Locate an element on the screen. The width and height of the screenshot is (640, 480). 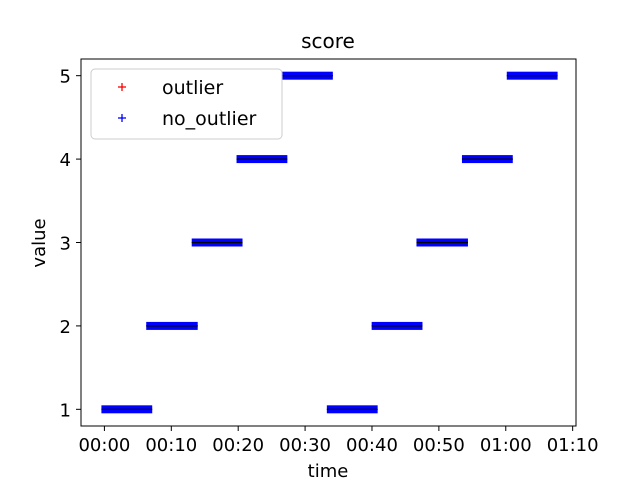
x-tick-label: 01:10 is located at coordinates (573, 445).